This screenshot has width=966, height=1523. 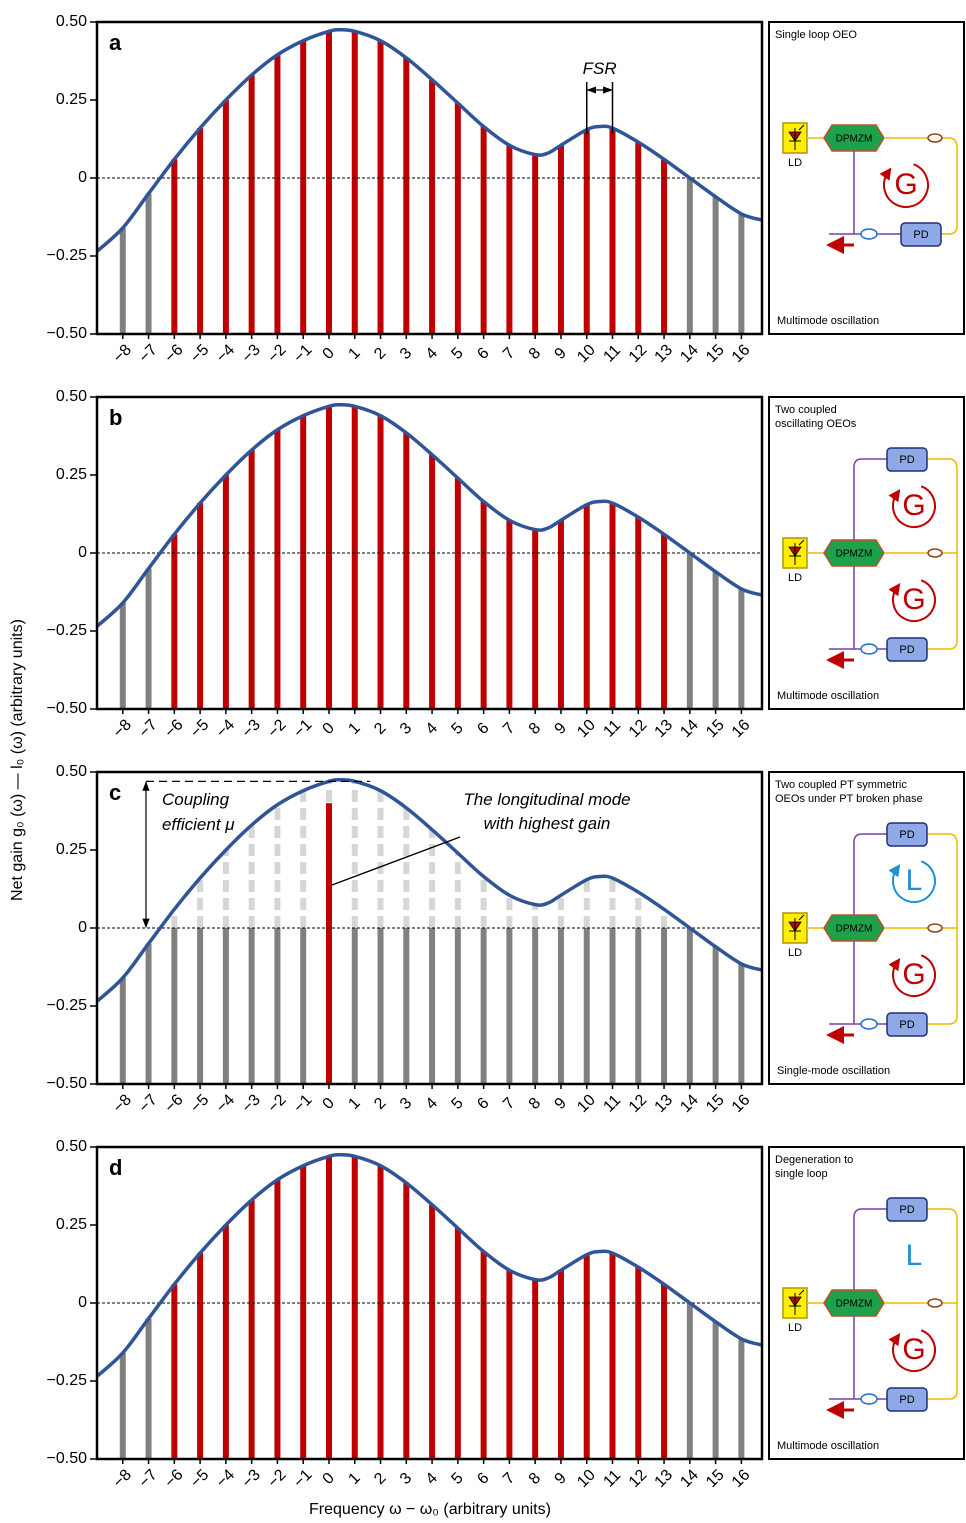 I want to click on x-tick-label: 11, so click(x=612, y=1104).